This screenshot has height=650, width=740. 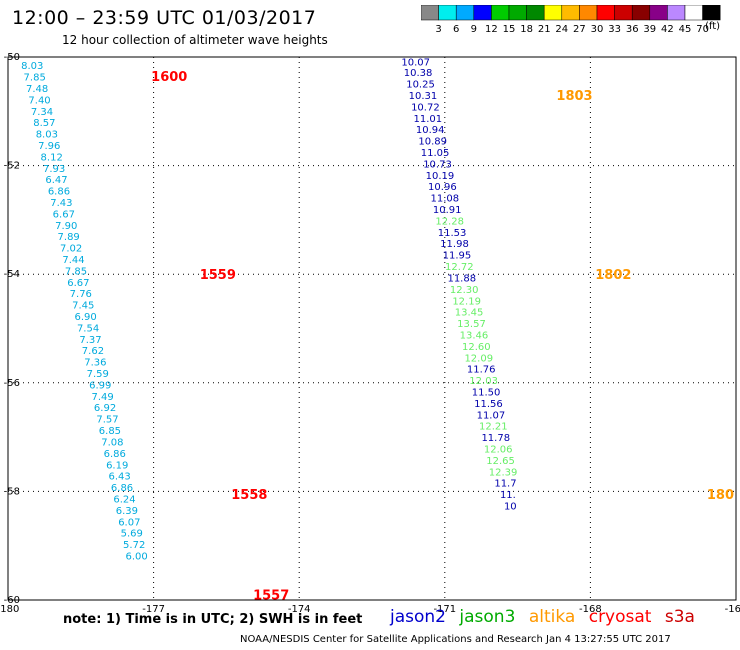 What do you see at coordinates (440, 176) in the screenshot?
I see `wave-height-value-altika: 10.19` at bounding box center [440, 176].